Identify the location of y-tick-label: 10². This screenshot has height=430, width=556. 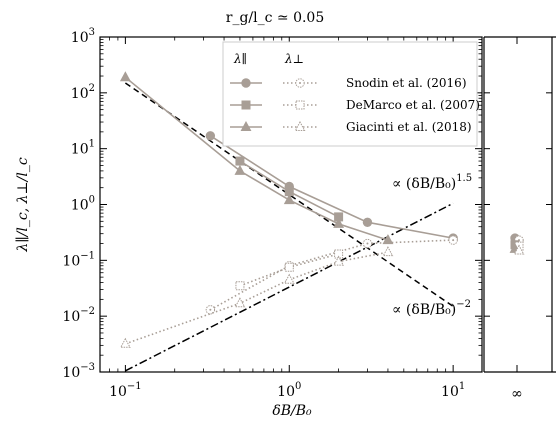
(83, 92).